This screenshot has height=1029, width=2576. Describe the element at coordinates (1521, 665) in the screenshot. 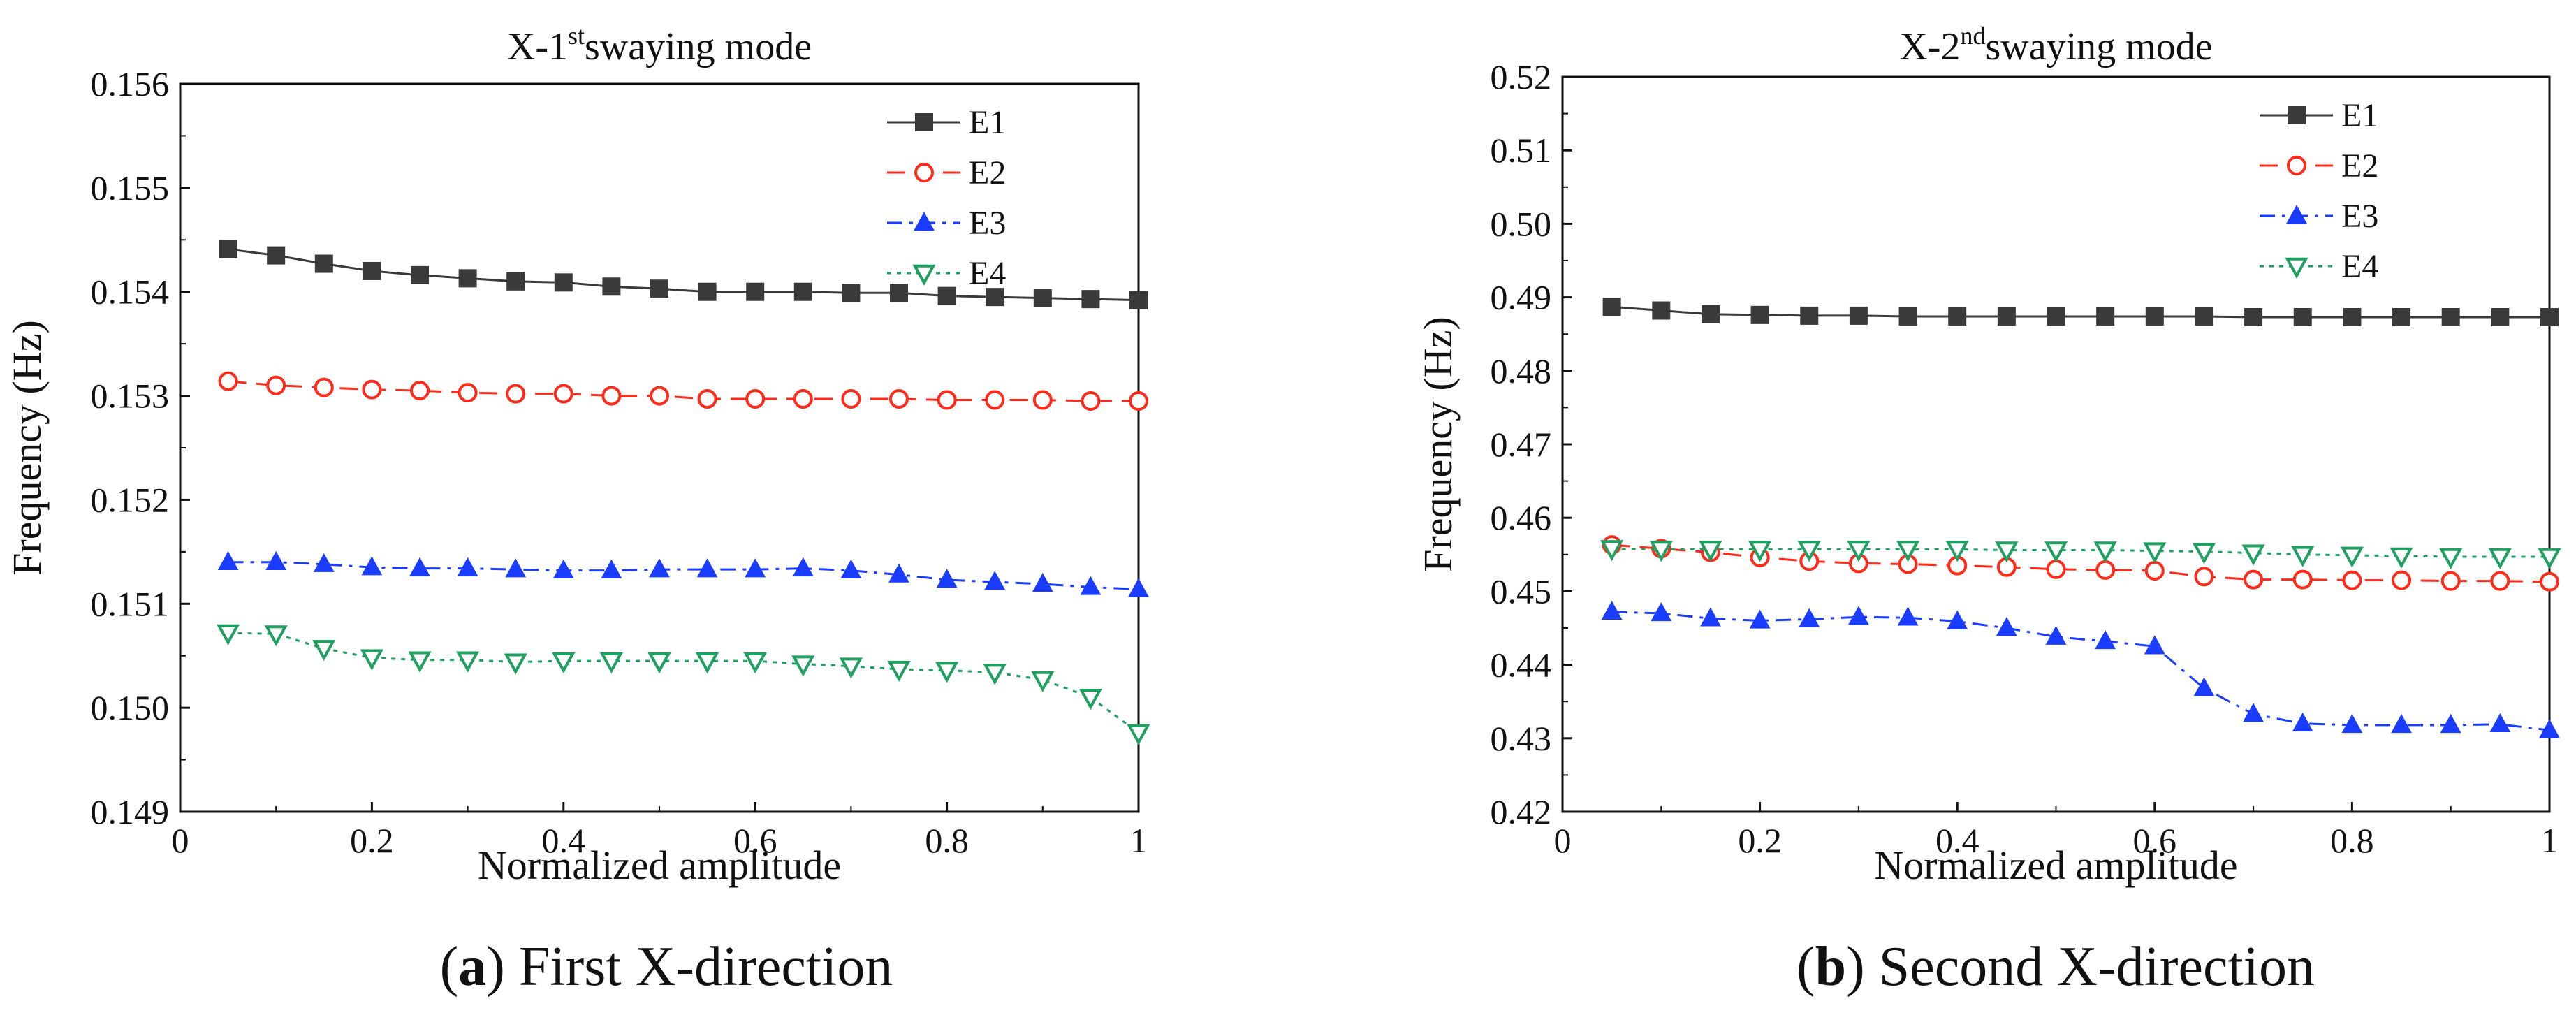

I see `y-tick-label: 0.44` at that location.